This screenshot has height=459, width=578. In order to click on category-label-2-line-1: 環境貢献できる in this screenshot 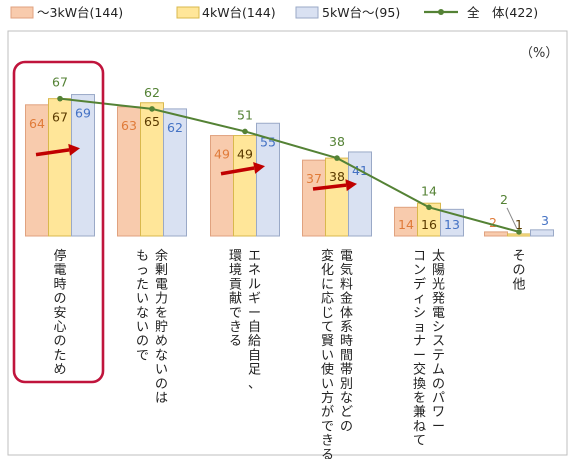, I will do `click(235, 299)`.